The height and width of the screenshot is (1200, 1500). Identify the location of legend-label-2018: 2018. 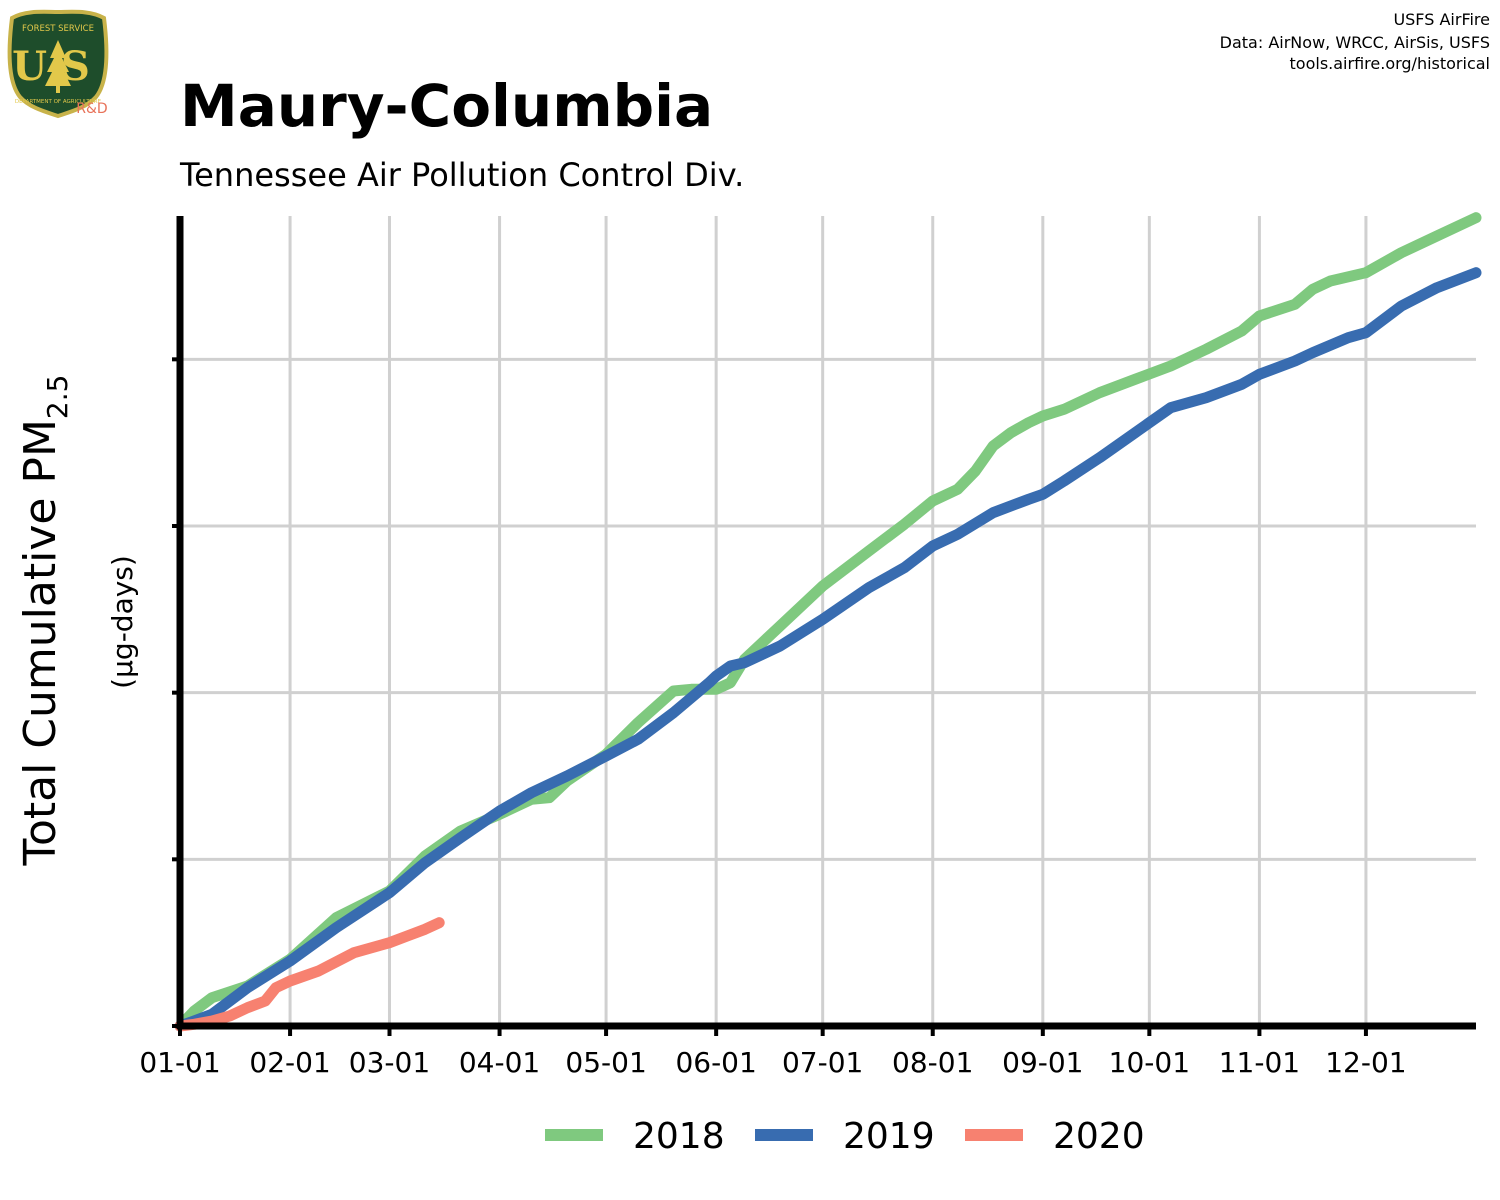
(679, 1136).